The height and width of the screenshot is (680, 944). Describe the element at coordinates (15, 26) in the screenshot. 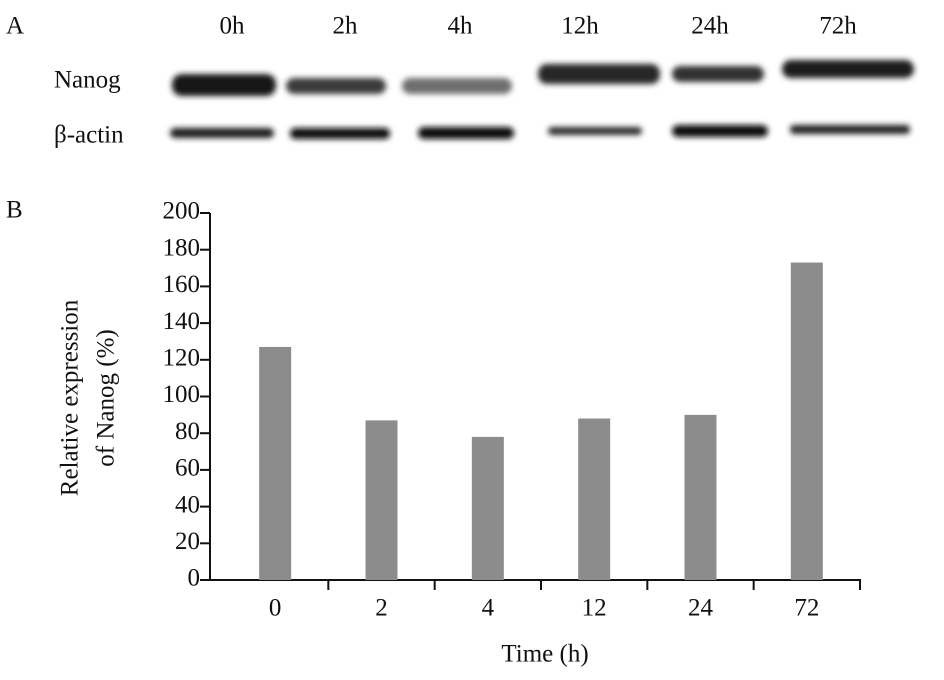

I see `panel-label: A` at that location.